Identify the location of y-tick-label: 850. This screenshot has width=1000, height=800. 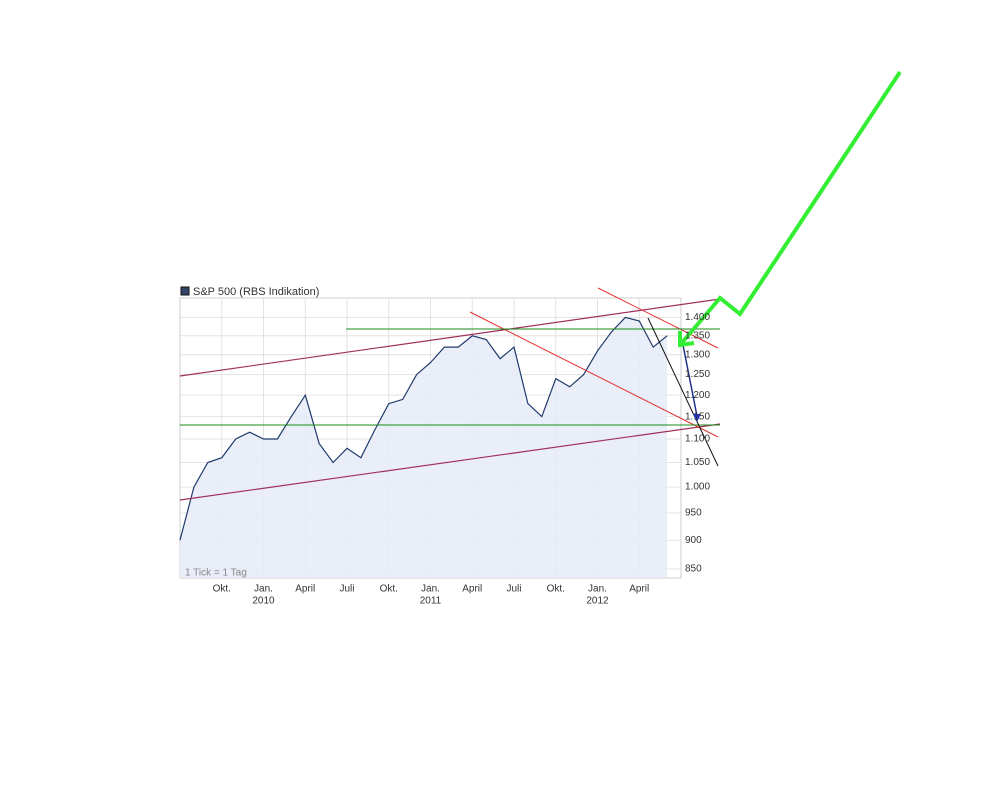
(693, 569).